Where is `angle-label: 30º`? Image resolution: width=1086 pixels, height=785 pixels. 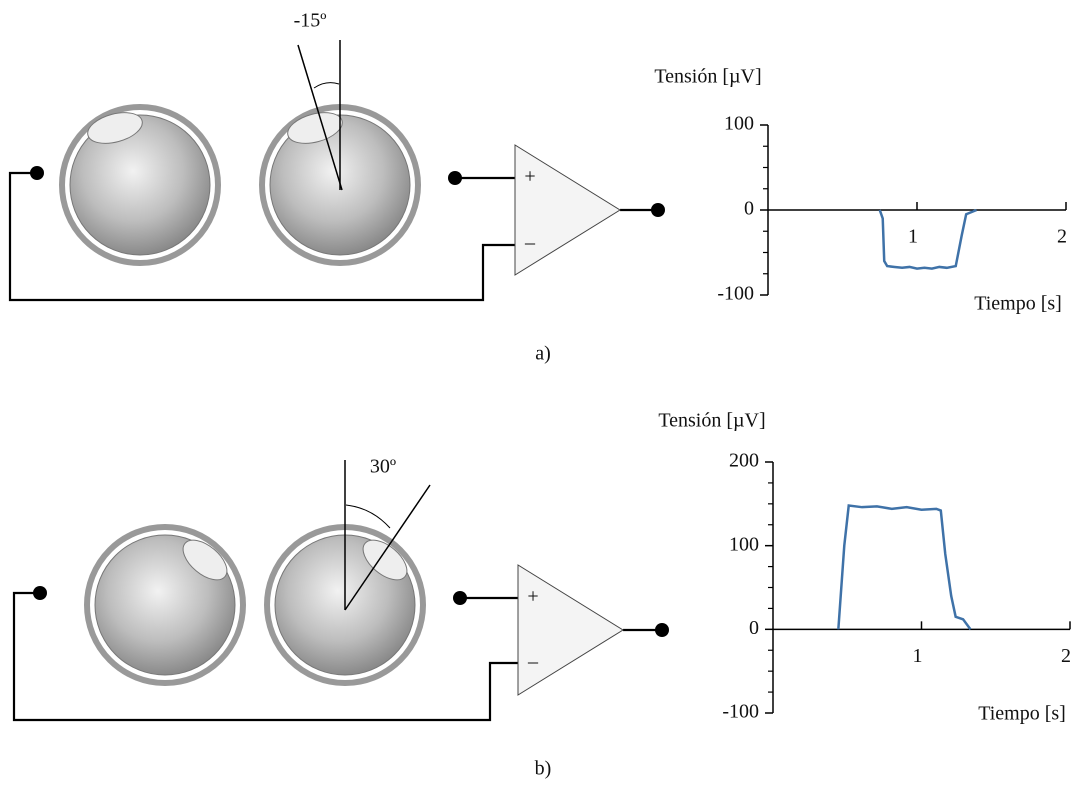 angle-label: 30º is located at coordinates (383, 467).